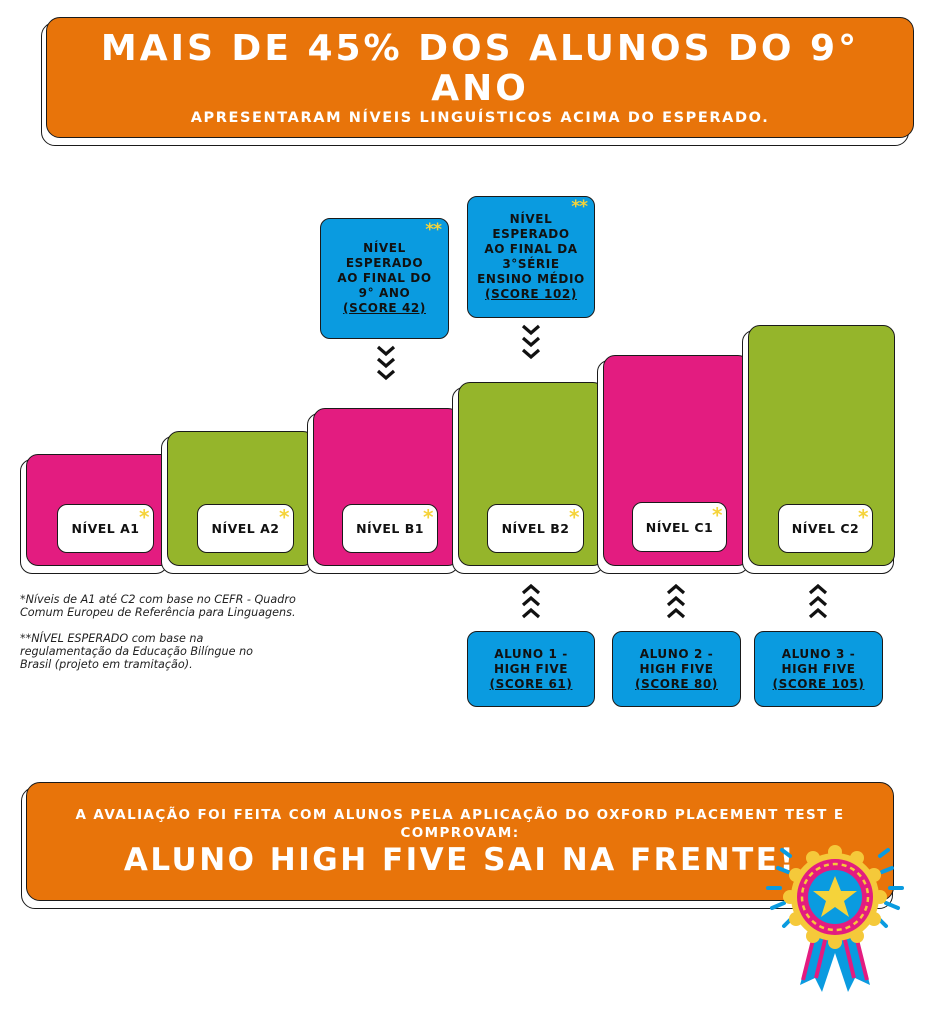 The image size is (930, 1031). I want to click on level-label-c1: NÍVEL C1 *, so click(679, 527).